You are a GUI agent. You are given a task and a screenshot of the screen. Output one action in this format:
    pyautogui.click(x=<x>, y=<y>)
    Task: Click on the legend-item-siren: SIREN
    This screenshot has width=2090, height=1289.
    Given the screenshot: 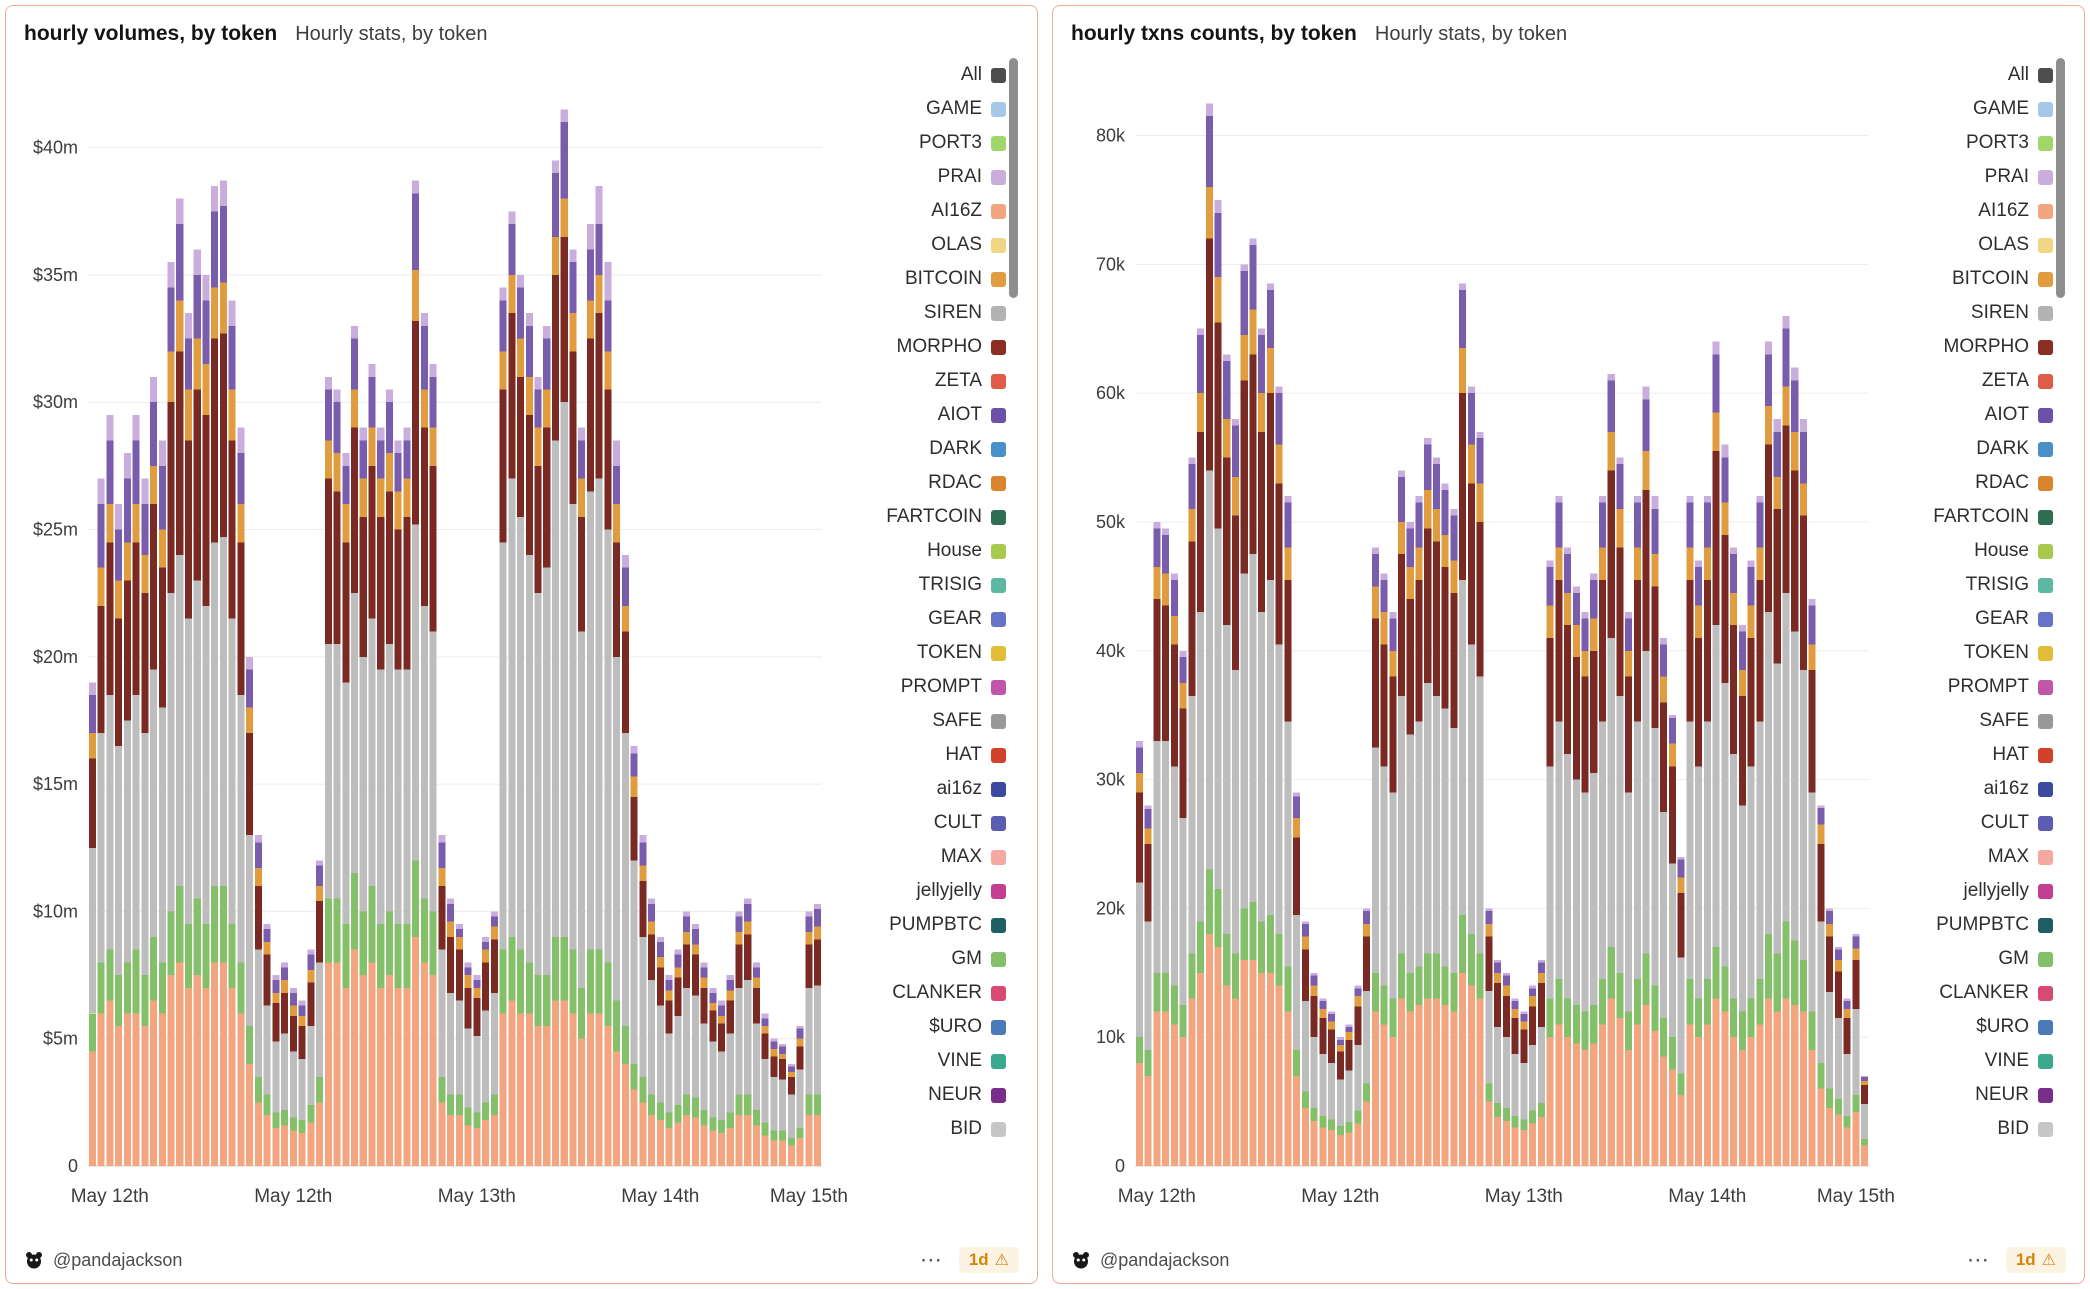 What is the action you would take?
    pyautogui.click(x=917, y=313)
    